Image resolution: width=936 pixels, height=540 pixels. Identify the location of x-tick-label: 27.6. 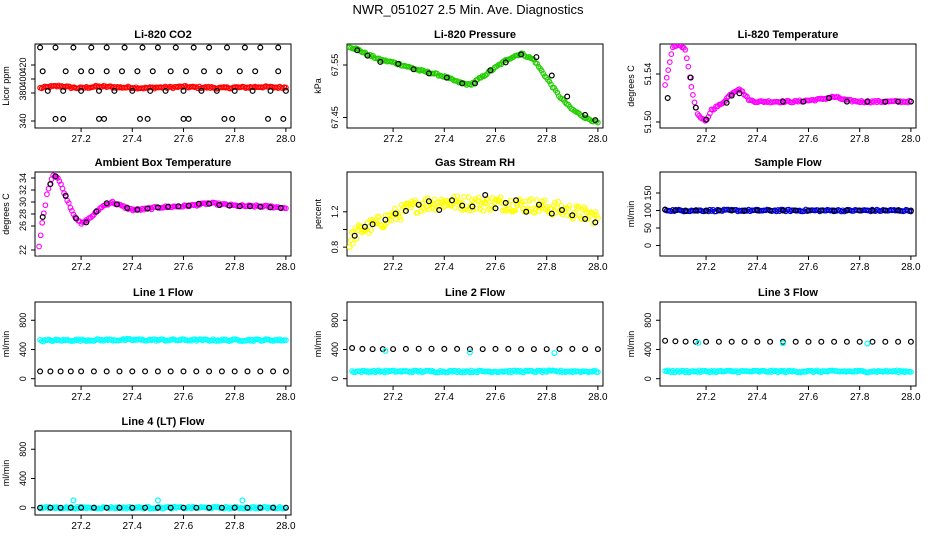
(496, 267).